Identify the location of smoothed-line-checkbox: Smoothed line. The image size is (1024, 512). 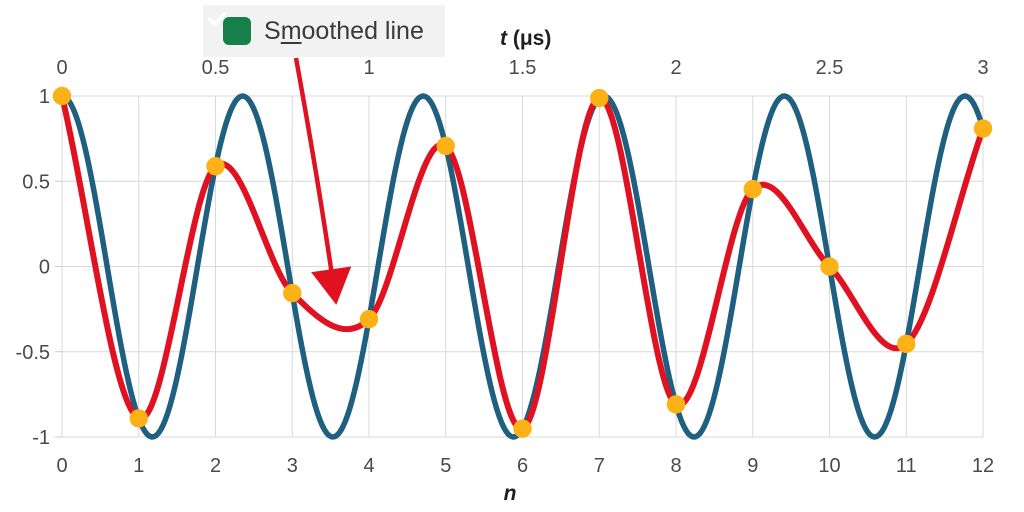
(324, 31).